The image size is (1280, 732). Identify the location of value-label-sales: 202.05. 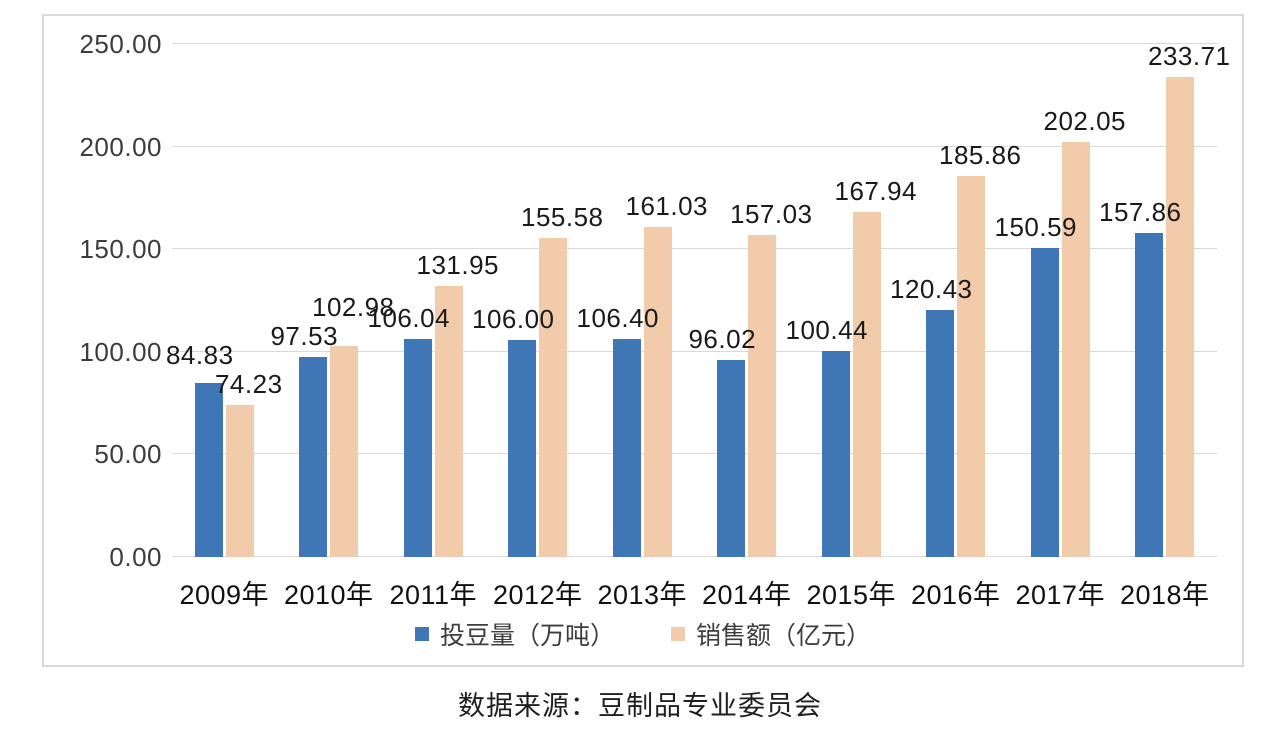
(1085, 121).